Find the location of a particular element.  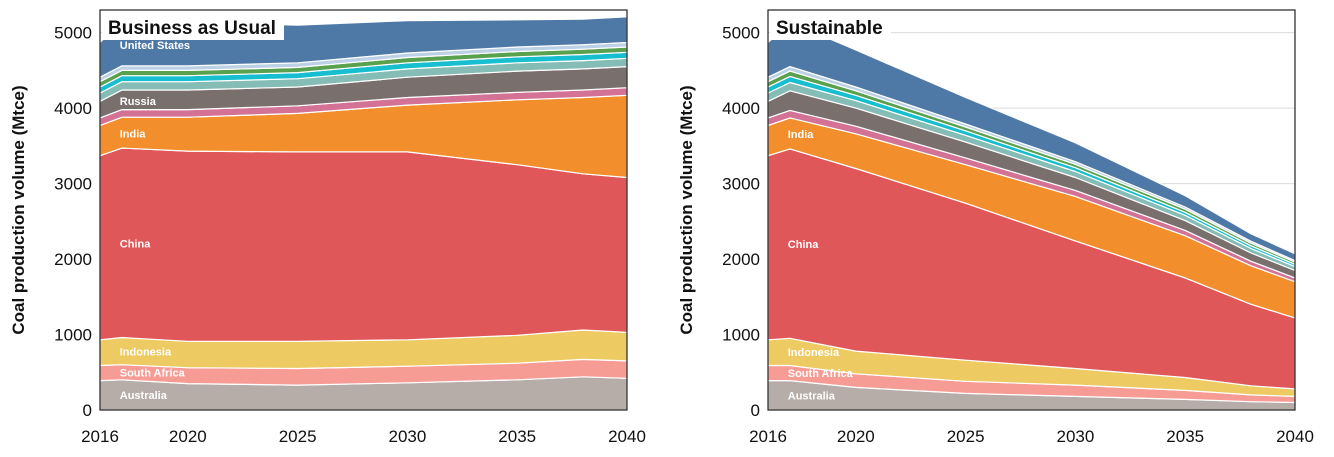

panel-title: Business as Usual is located at coordinates (192, 28).